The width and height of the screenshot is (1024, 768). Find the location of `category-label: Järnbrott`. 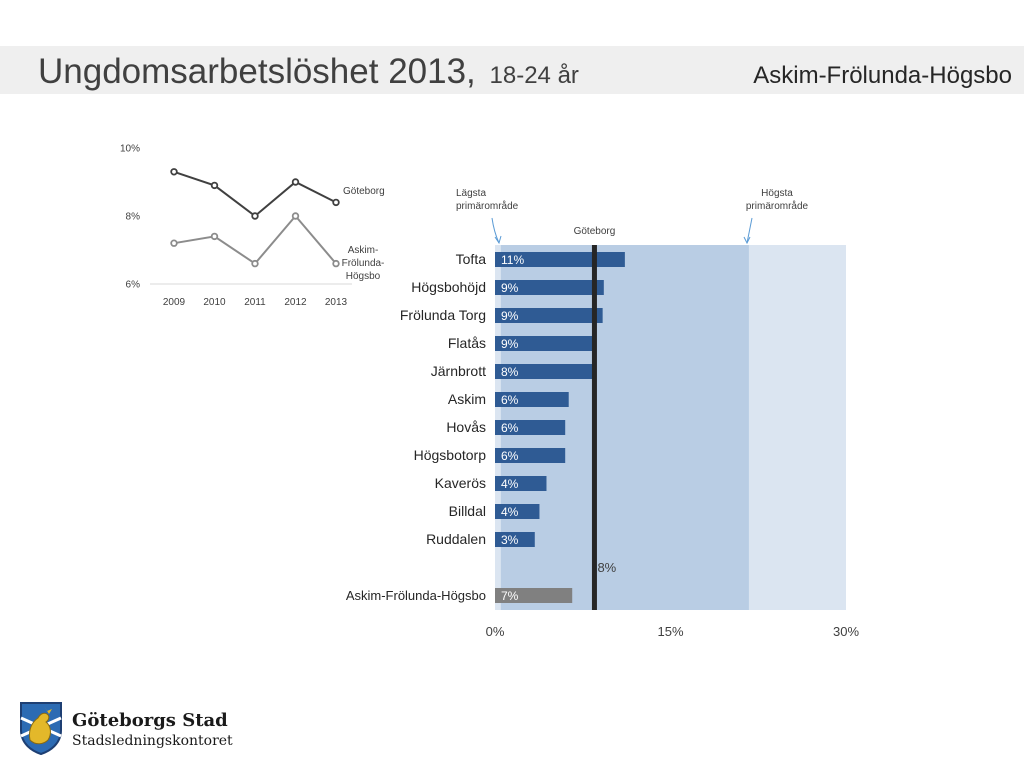

category-label: Järnbrott is located at coordinates (458, 371).